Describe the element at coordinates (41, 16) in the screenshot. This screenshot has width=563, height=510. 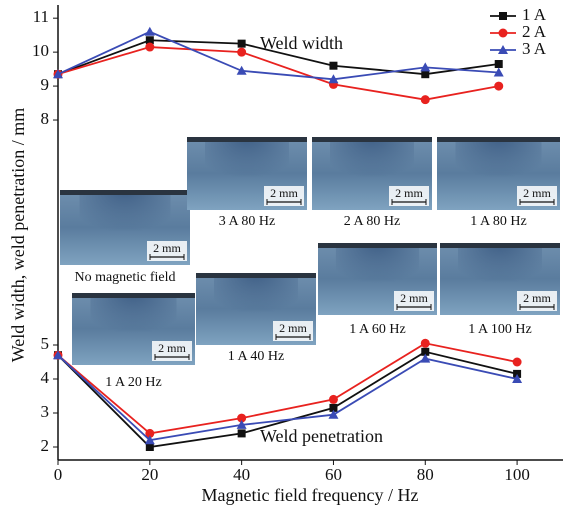
I see `y-tick-label: 11` at that location.